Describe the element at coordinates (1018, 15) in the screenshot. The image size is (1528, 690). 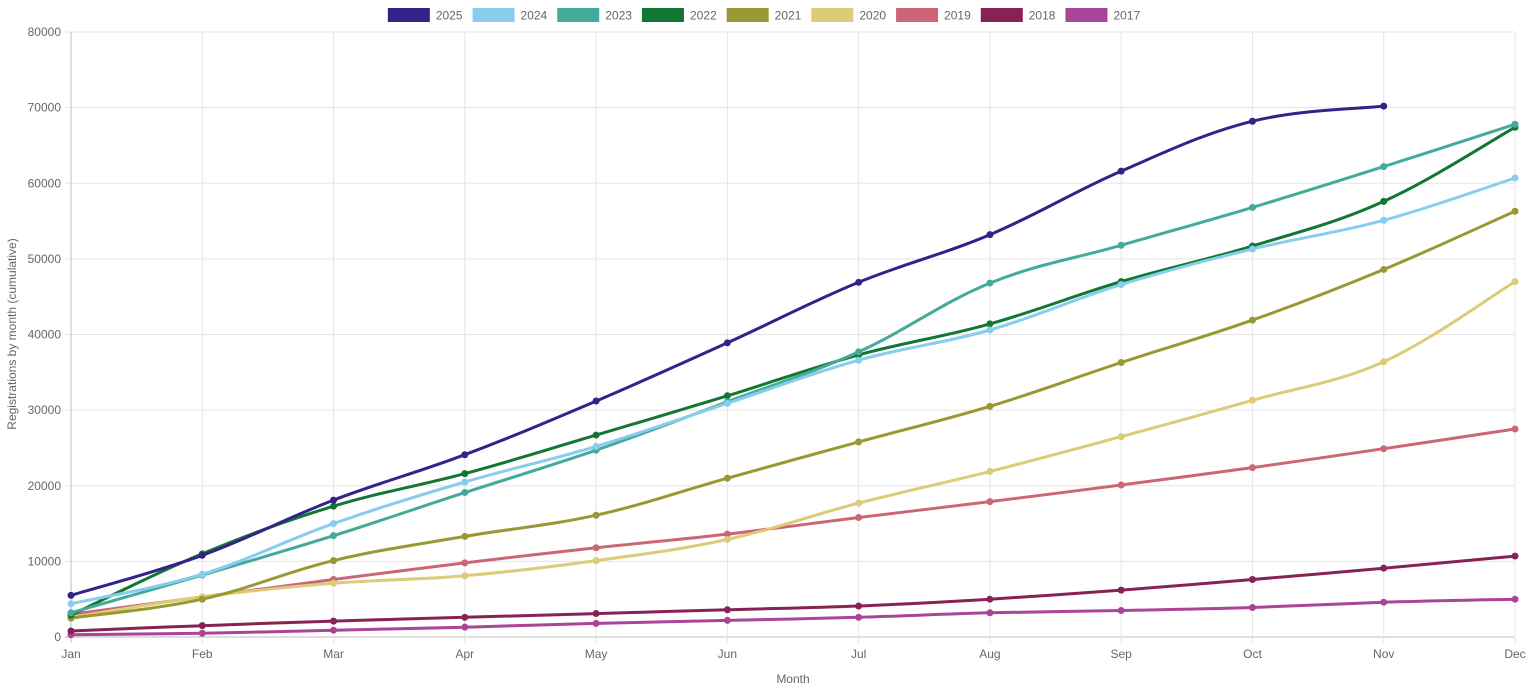
I see `legend-item-2018: 2018` at that location.